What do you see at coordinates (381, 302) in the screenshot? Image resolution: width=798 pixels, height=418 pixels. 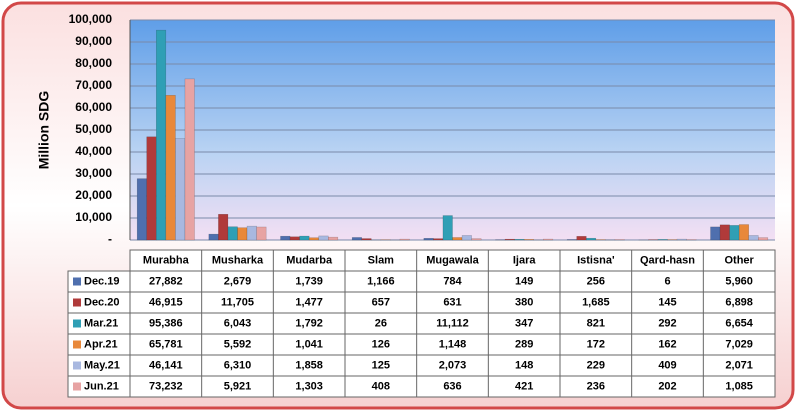 I see `table-value: 657` at bounding box center [381, 302].